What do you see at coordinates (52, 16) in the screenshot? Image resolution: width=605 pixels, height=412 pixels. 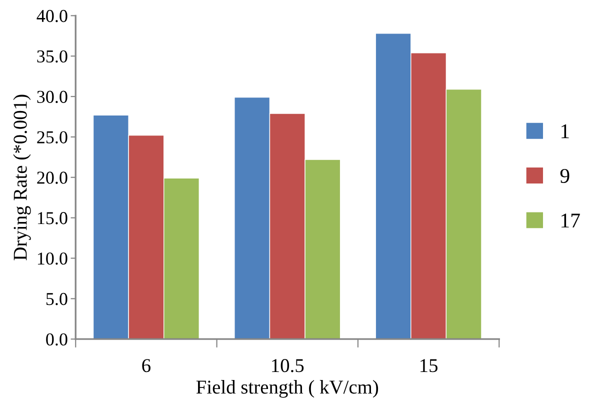 I see `y-tick-label: 40.0` at bounding box center [52, 16].